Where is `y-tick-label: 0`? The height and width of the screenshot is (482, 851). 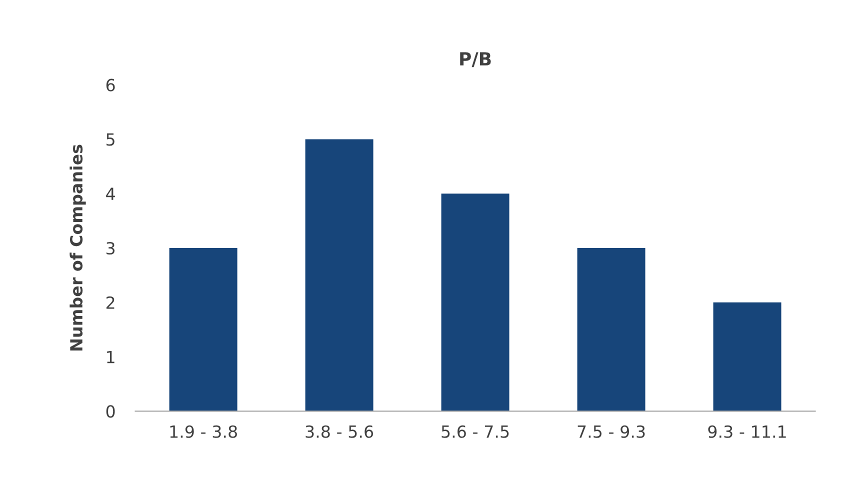
y-tick-label: 0 is located at coordinates (110, 411).